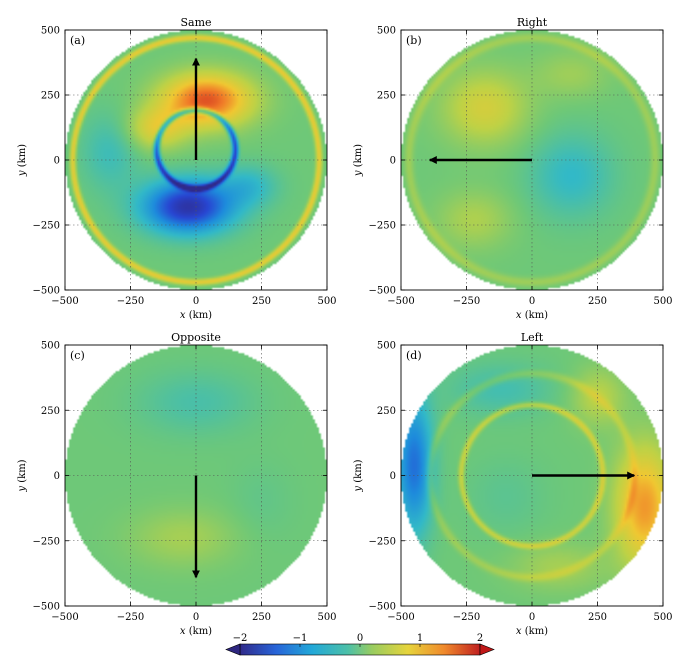 The height and width of the screenshot is (664, 700). What do you see at coordinates (240, 638) in the screenshot?
I see `colorbar-tick-label: −2` at bounding box center [240, 638].